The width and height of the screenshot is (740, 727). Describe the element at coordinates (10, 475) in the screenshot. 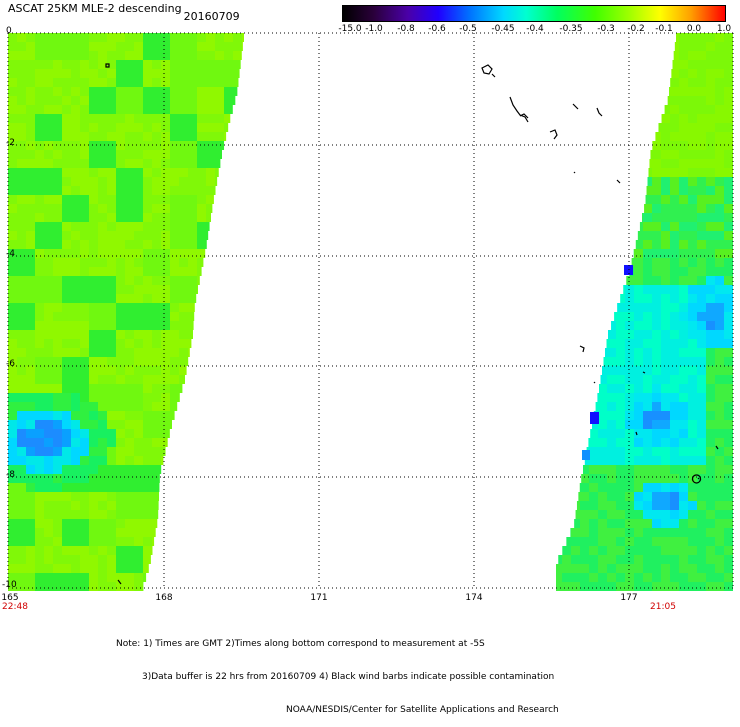

I see `lat-label: -8` at that location.